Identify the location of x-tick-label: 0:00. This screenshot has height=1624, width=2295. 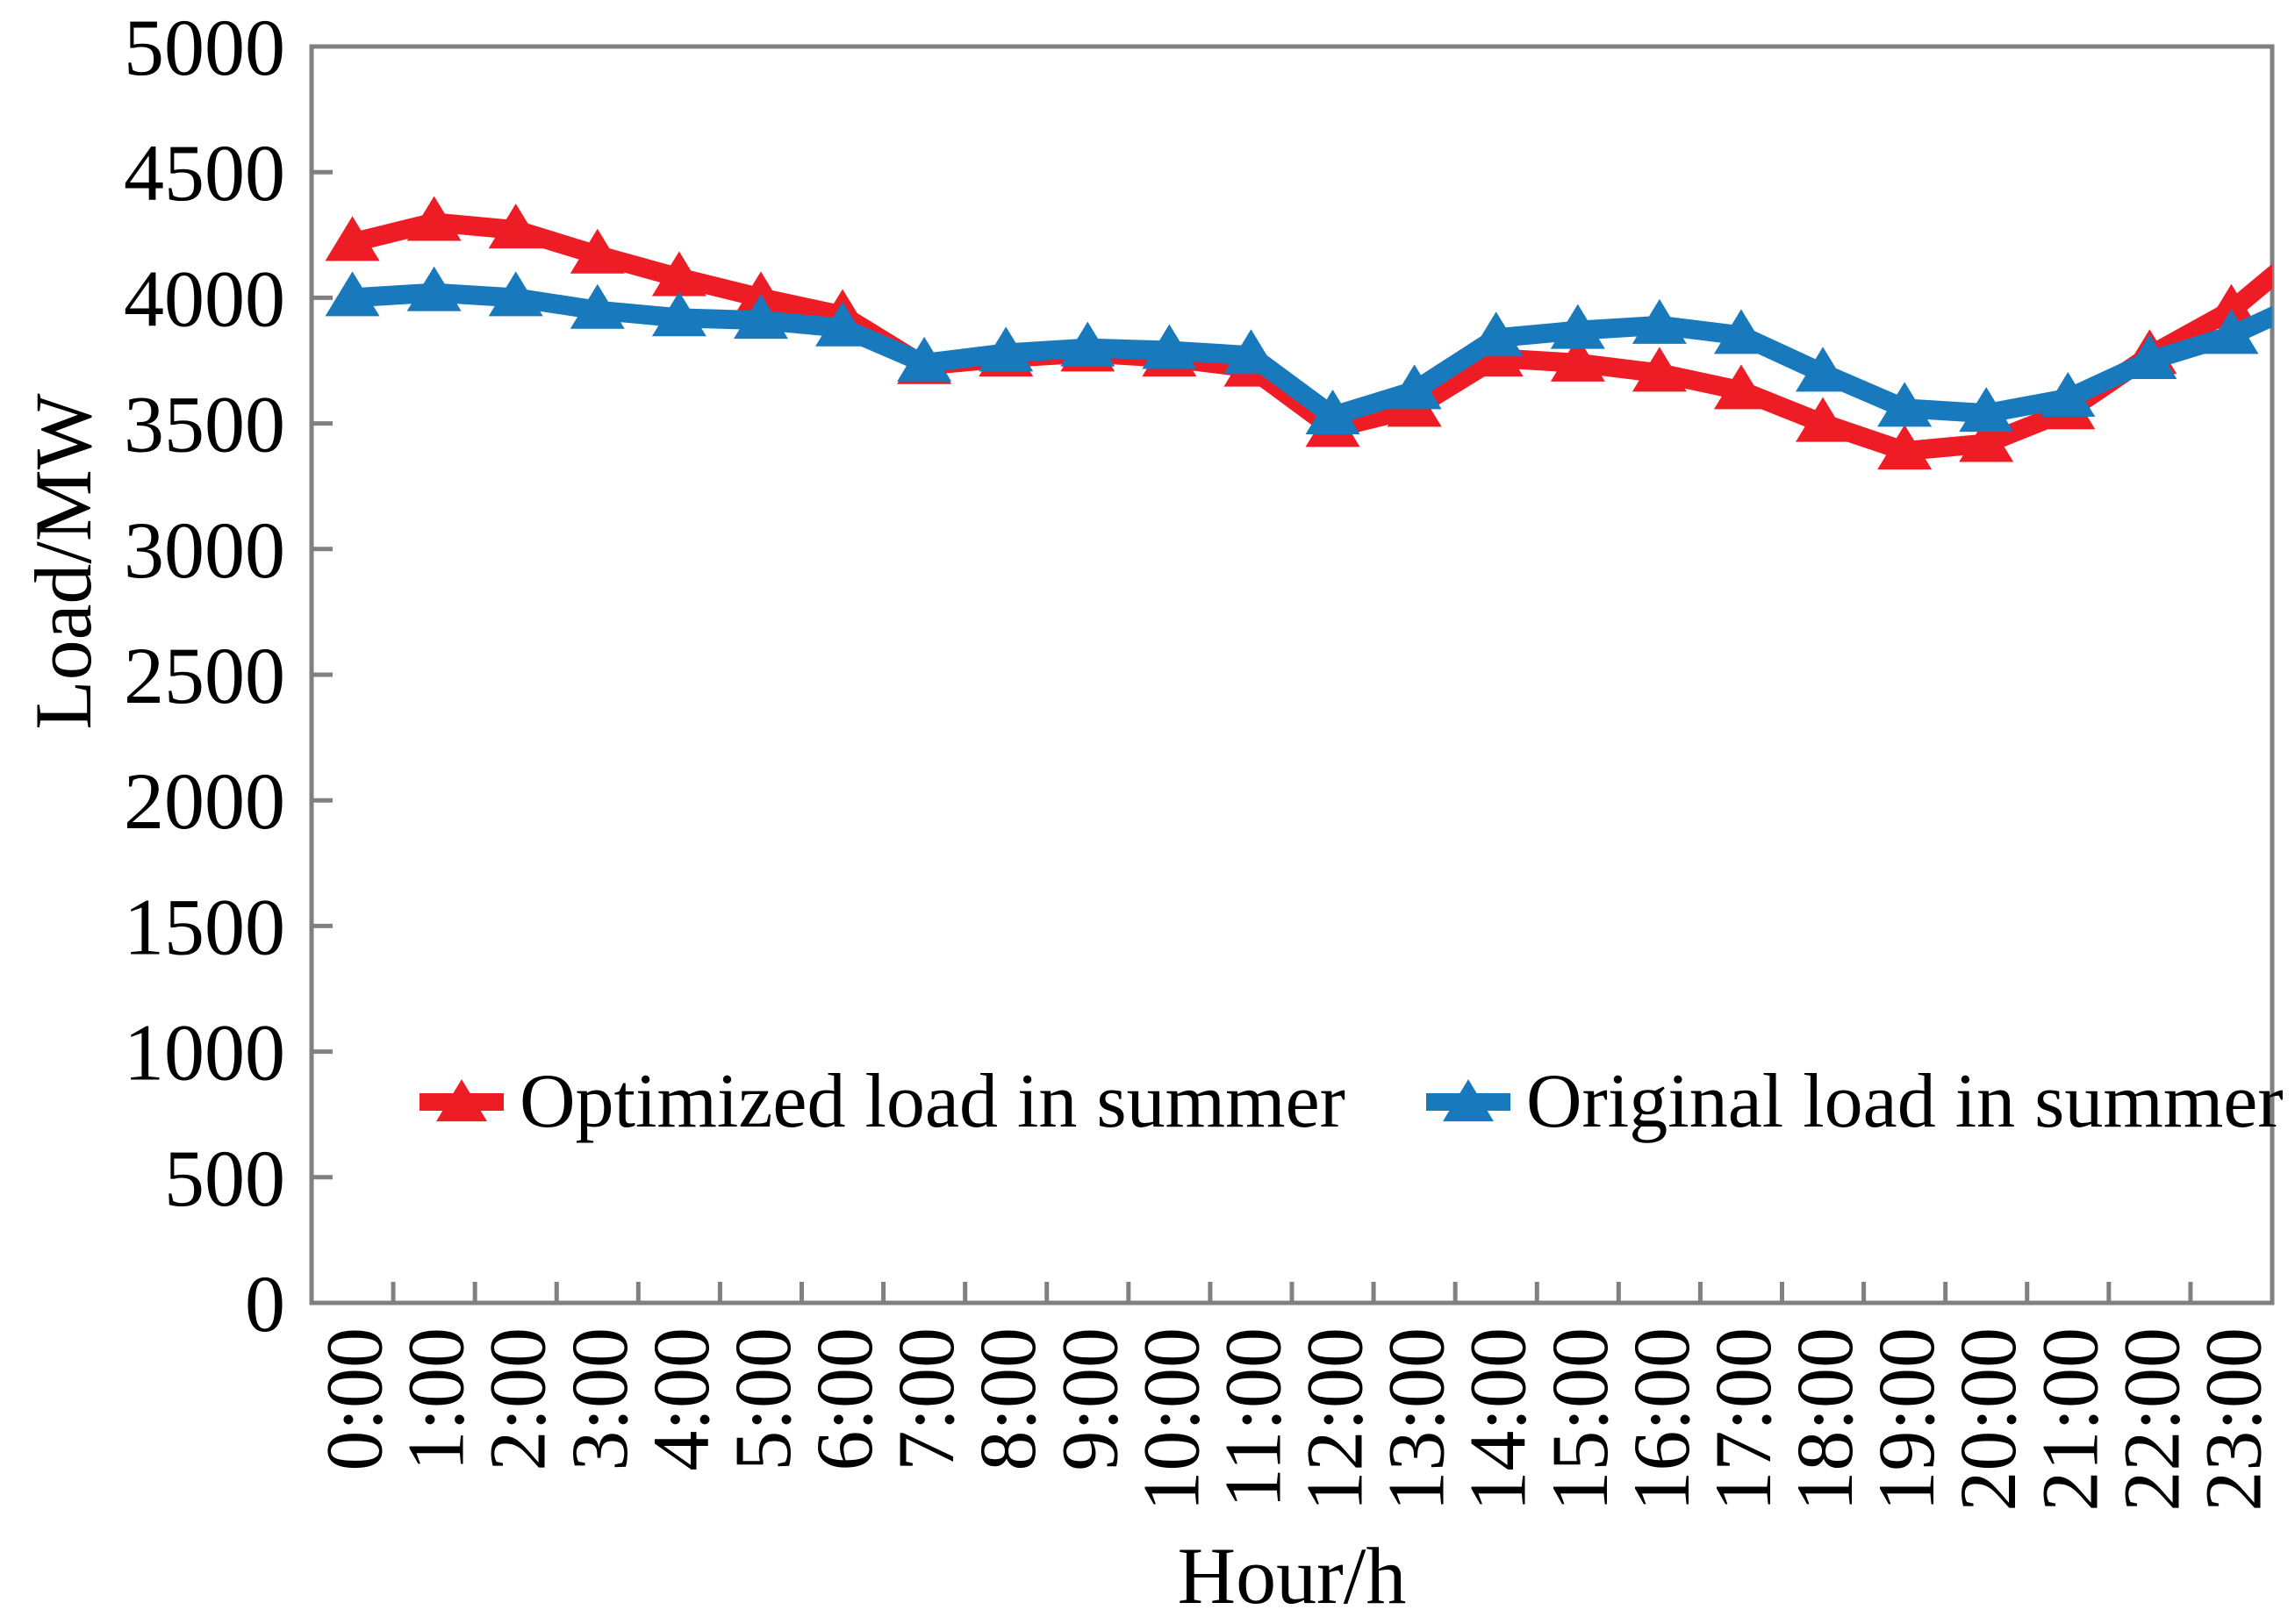
(354, 1399).